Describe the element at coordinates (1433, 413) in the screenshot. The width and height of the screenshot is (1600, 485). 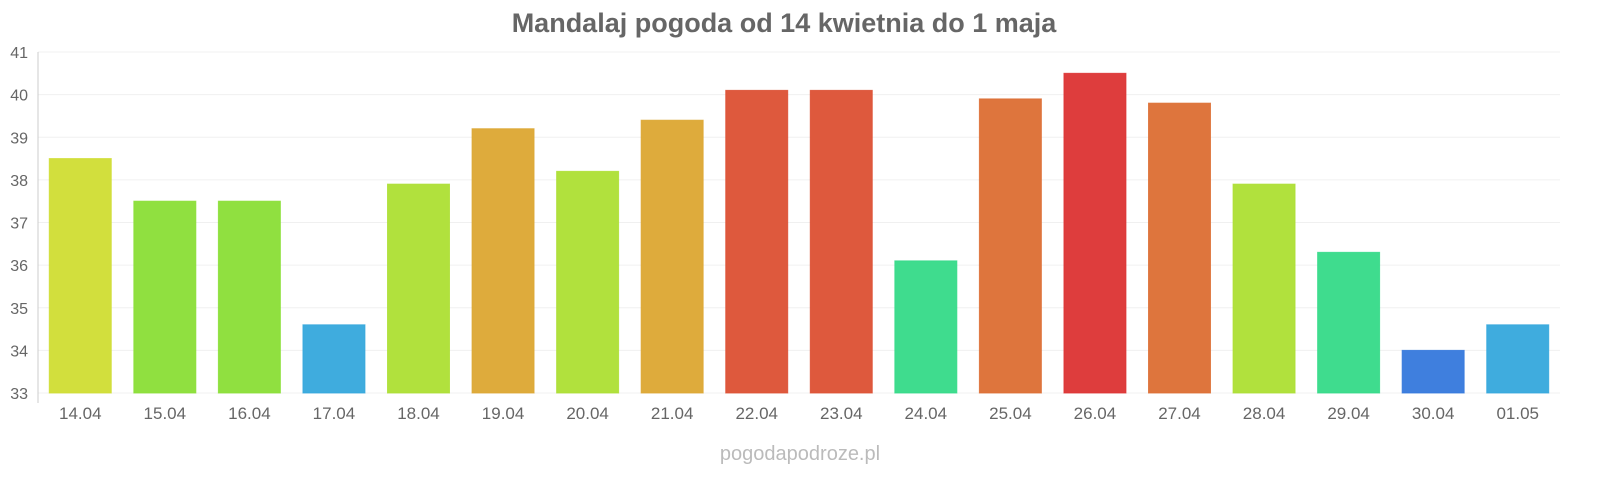
I see `x-tick-label: 30.04` at that location.